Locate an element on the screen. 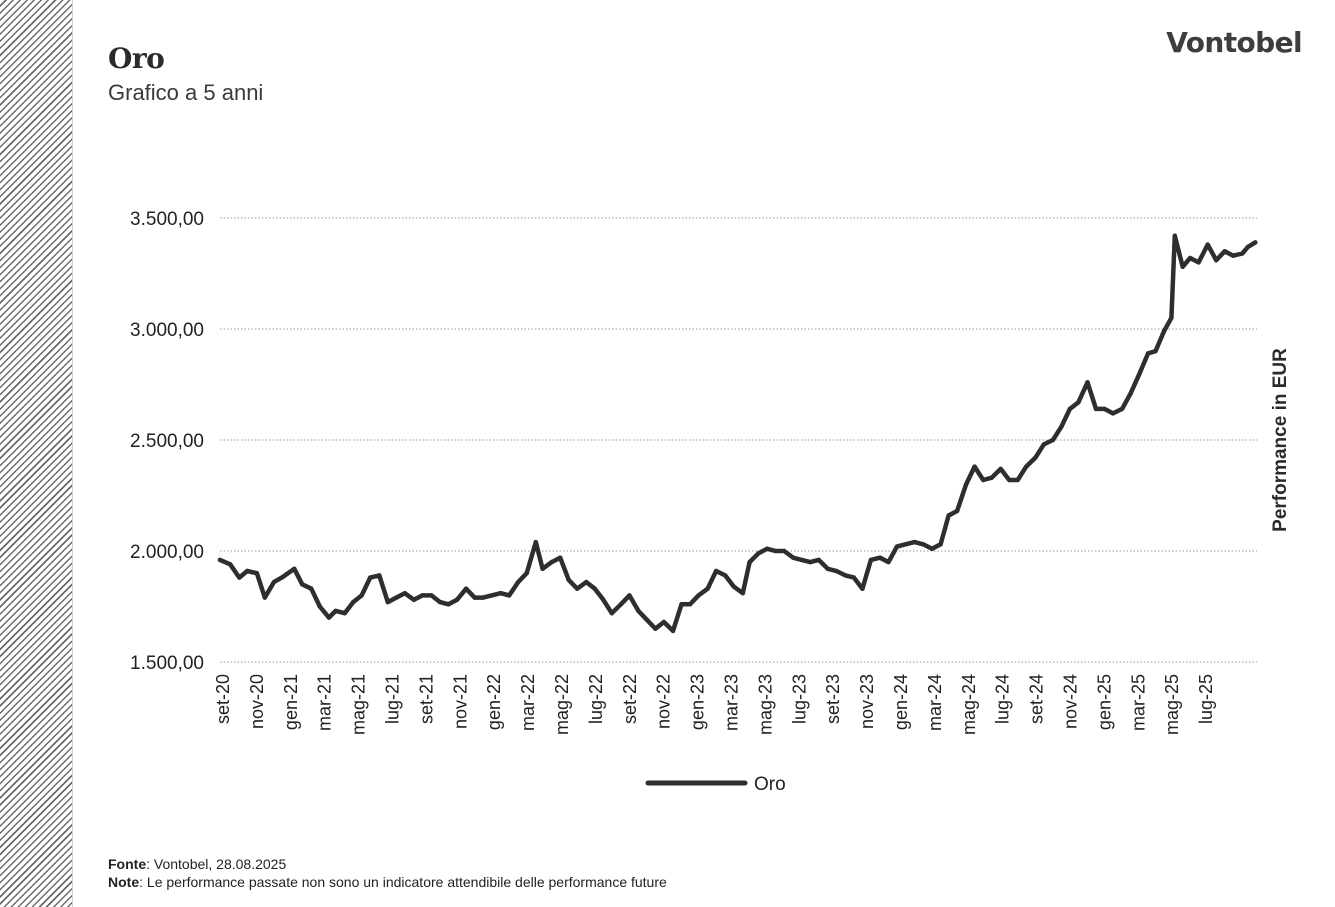 The image size is (1335, 907). x-tick-label: lug-22 is located at coordinates (596, 699).